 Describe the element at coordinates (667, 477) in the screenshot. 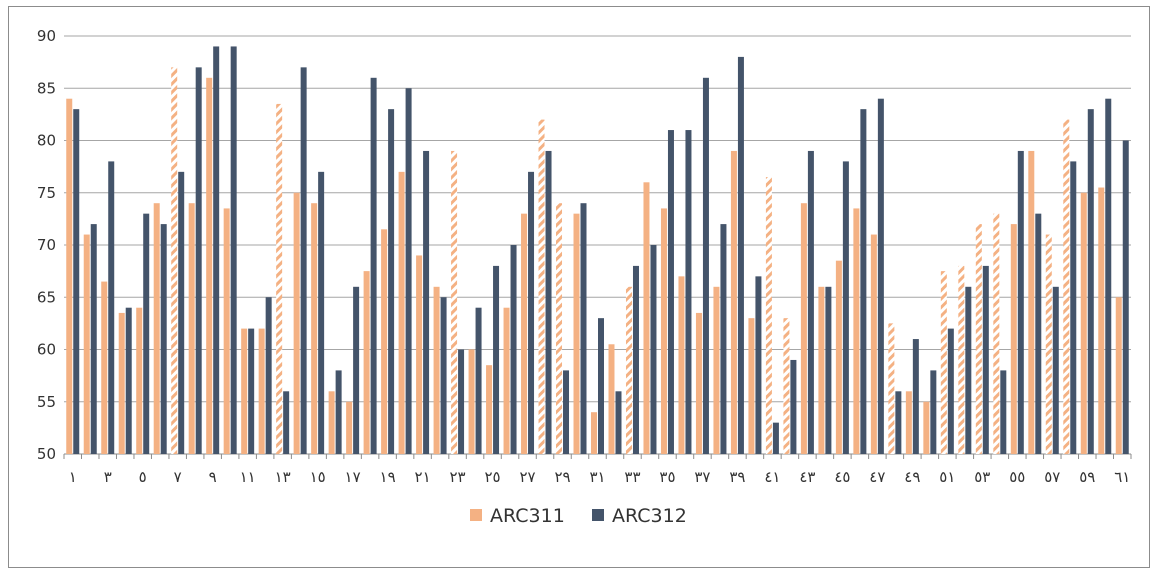

I see `x-tick-label: ٣٥` at that location.